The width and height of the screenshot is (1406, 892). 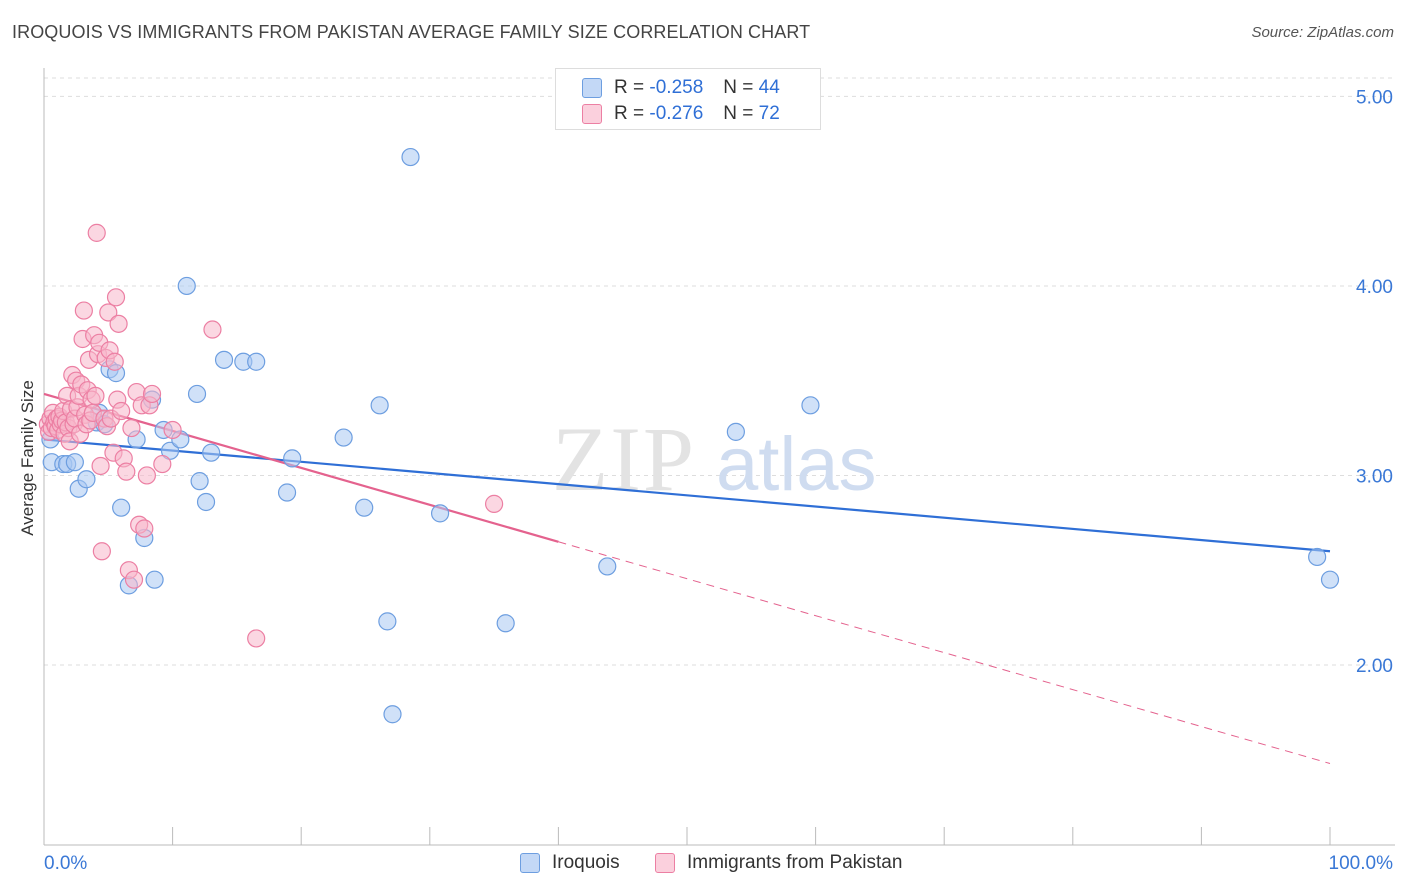 What do you see at coordinates (586, 862) in the screenshot?
I see `legend-label-iroquois: Iroquois` at bounding box center [586, 862].